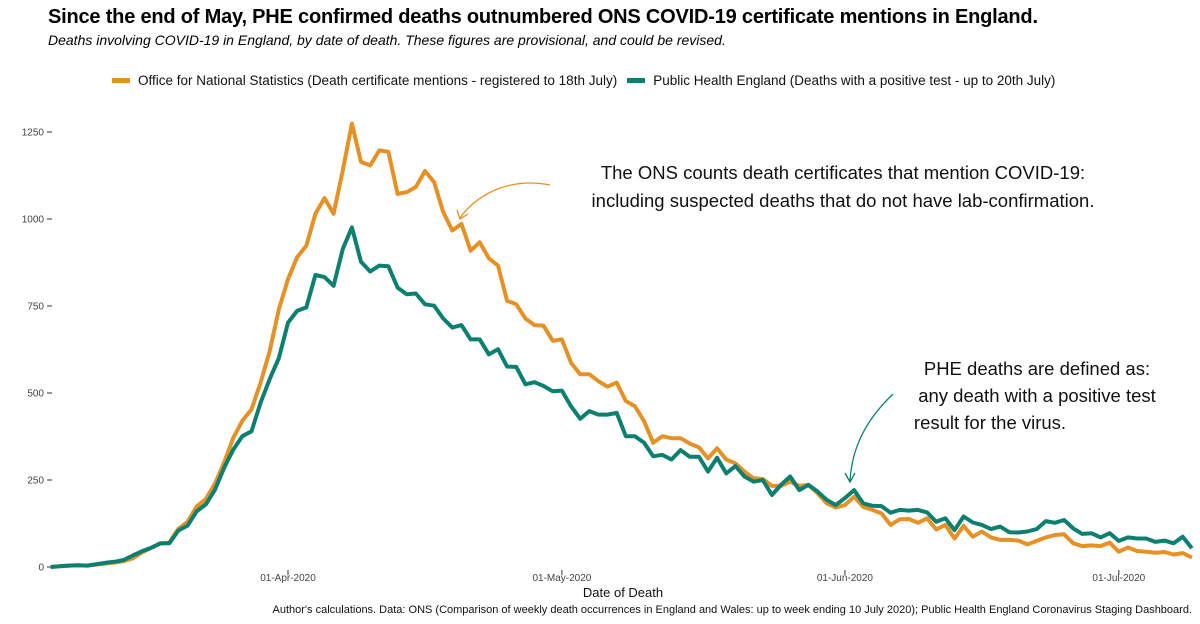 The width and height of the screenshot is (1200, 624). Describe the element at coordinates (121, 80) in the screenshot. I see `legend-key-ons` at that location.